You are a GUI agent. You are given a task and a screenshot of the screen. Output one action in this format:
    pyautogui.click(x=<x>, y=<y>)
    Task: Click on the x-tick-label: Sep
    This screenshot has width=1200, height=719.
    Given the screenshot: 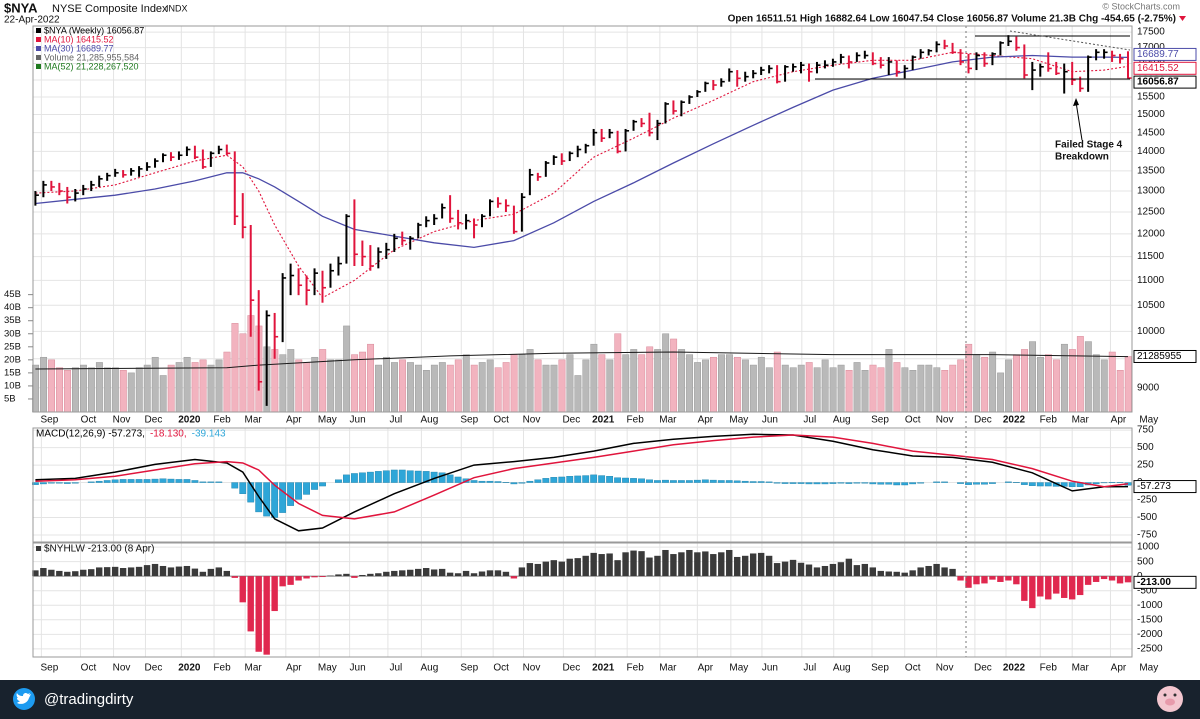 What is the action you would take?
    pyautogui.click(x=880, y=668)
    